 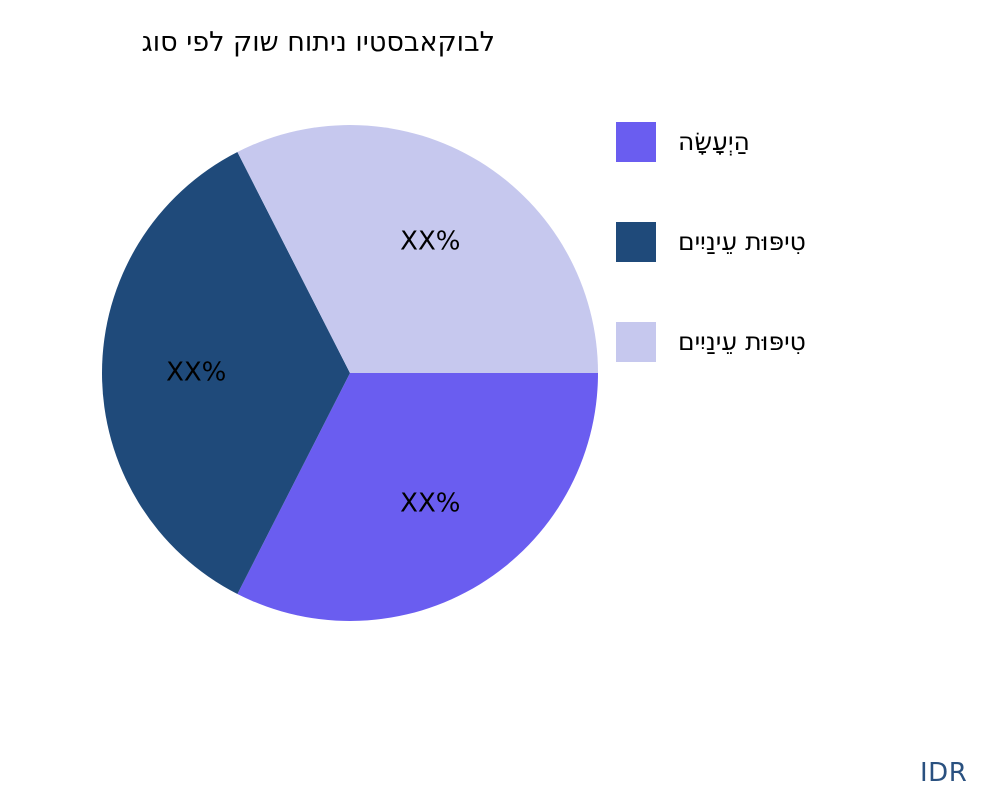 What do you see at coordinates (313, 372) in the screenshot?
I see `pie-slice-labels-group: XX% XX% XX%` at bounding box center [313, 372].